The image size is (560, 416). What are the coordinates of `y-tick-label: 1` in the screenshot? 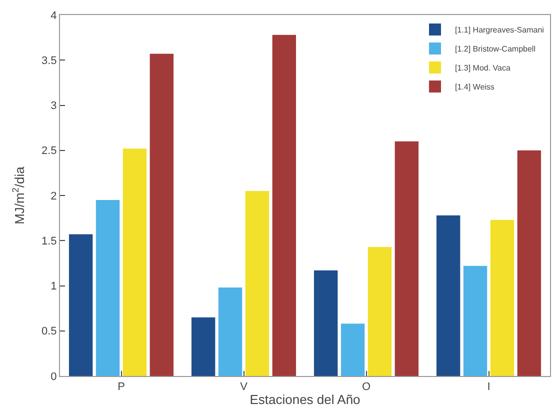 It's located at (53, 286).